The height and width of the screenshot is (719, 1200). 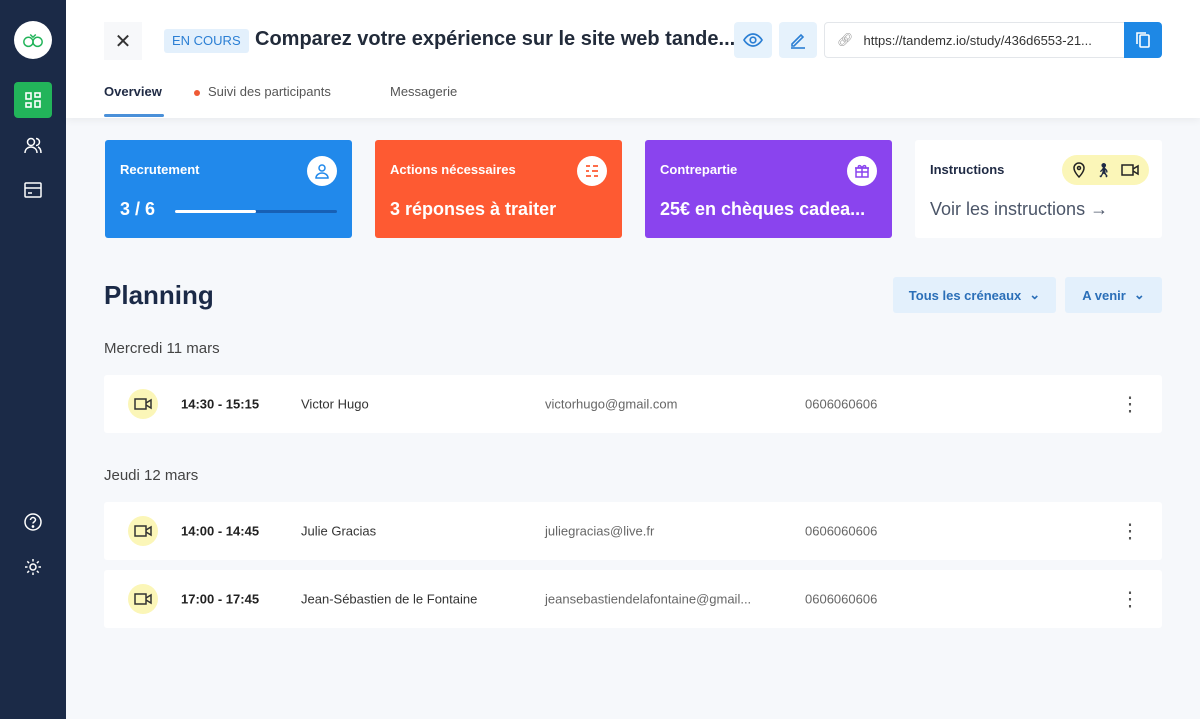 What do you see at coordinates (151, 475) in the screenshot?
I see `day-label: Jeudi 12 mars` at bounding box center [151, 475].